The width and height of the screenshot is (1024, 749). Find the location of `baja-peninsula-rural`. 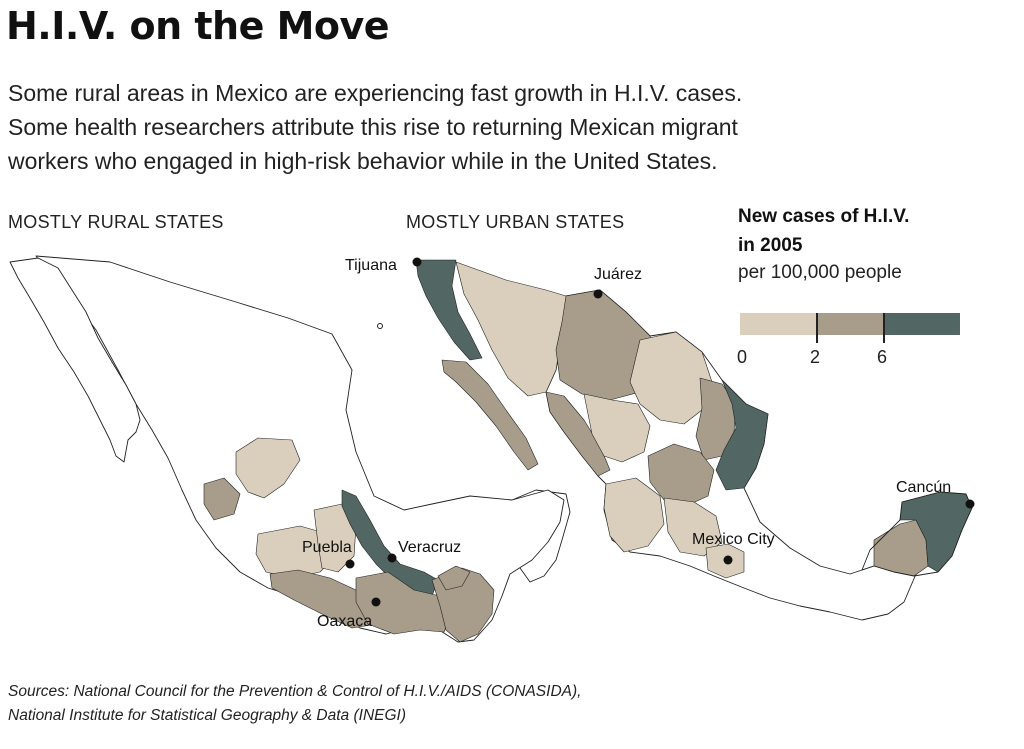

baja-peninsula-rural is located at coordinates (75, 360).